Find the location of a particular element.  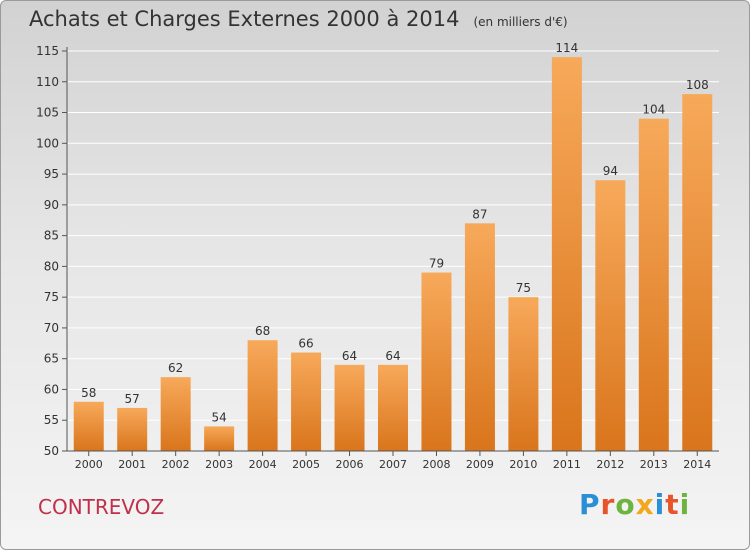

title-text: Achats et Charges Externes 2000 à 2014 is located at coordinates (244, 19).